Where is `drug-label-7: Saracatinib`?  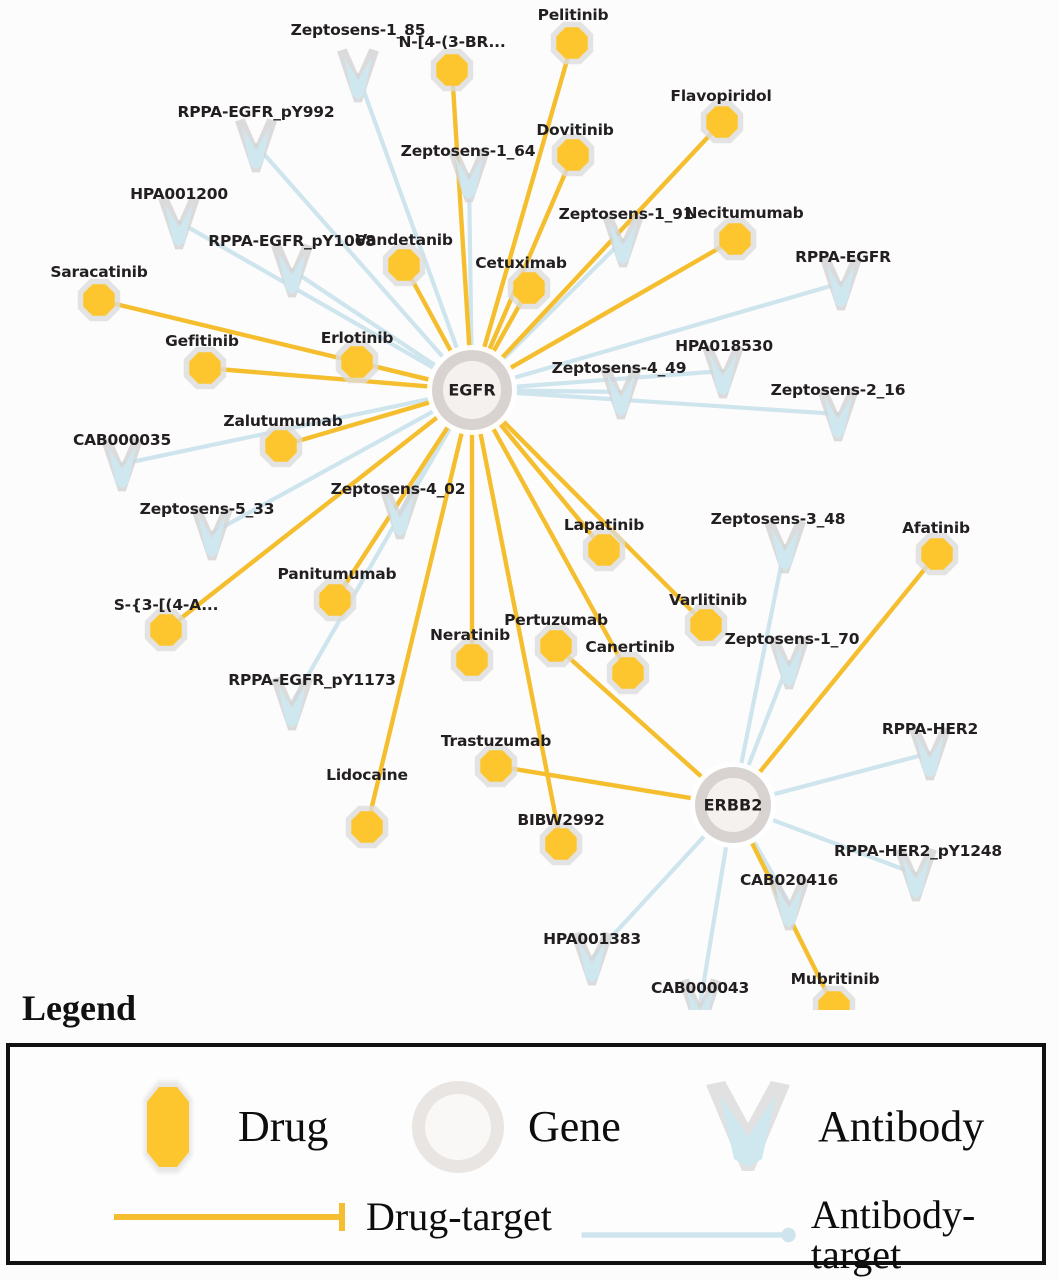 drug-label-7: Saracatinib is located at coordinates (99, 272).